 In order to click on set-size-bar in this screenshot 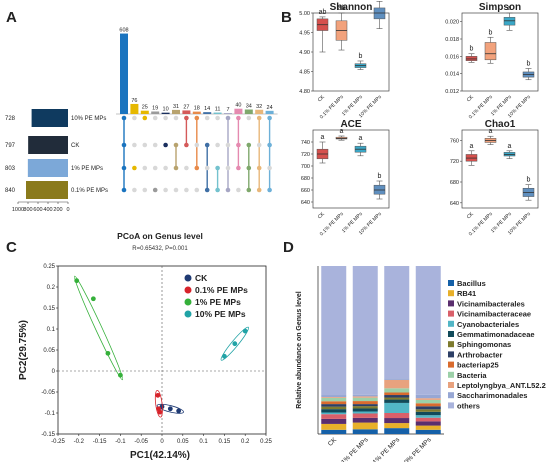, I will do `click(48, 168)`.